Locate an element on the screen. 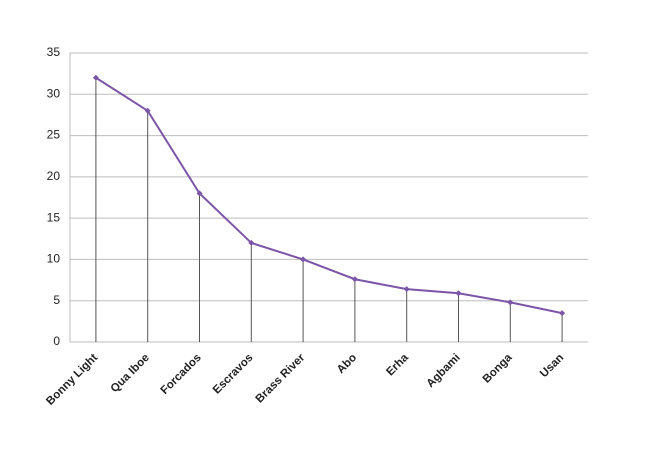 The image size is (650, 450). x-tick-label: Erha is located at coordinates (397, 364).